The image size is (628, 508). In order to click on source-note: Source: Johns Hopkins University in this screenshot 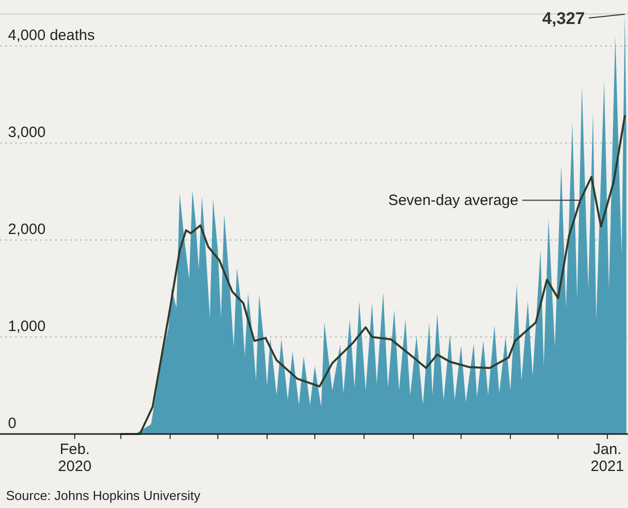, I will do `click(103, 495)`.